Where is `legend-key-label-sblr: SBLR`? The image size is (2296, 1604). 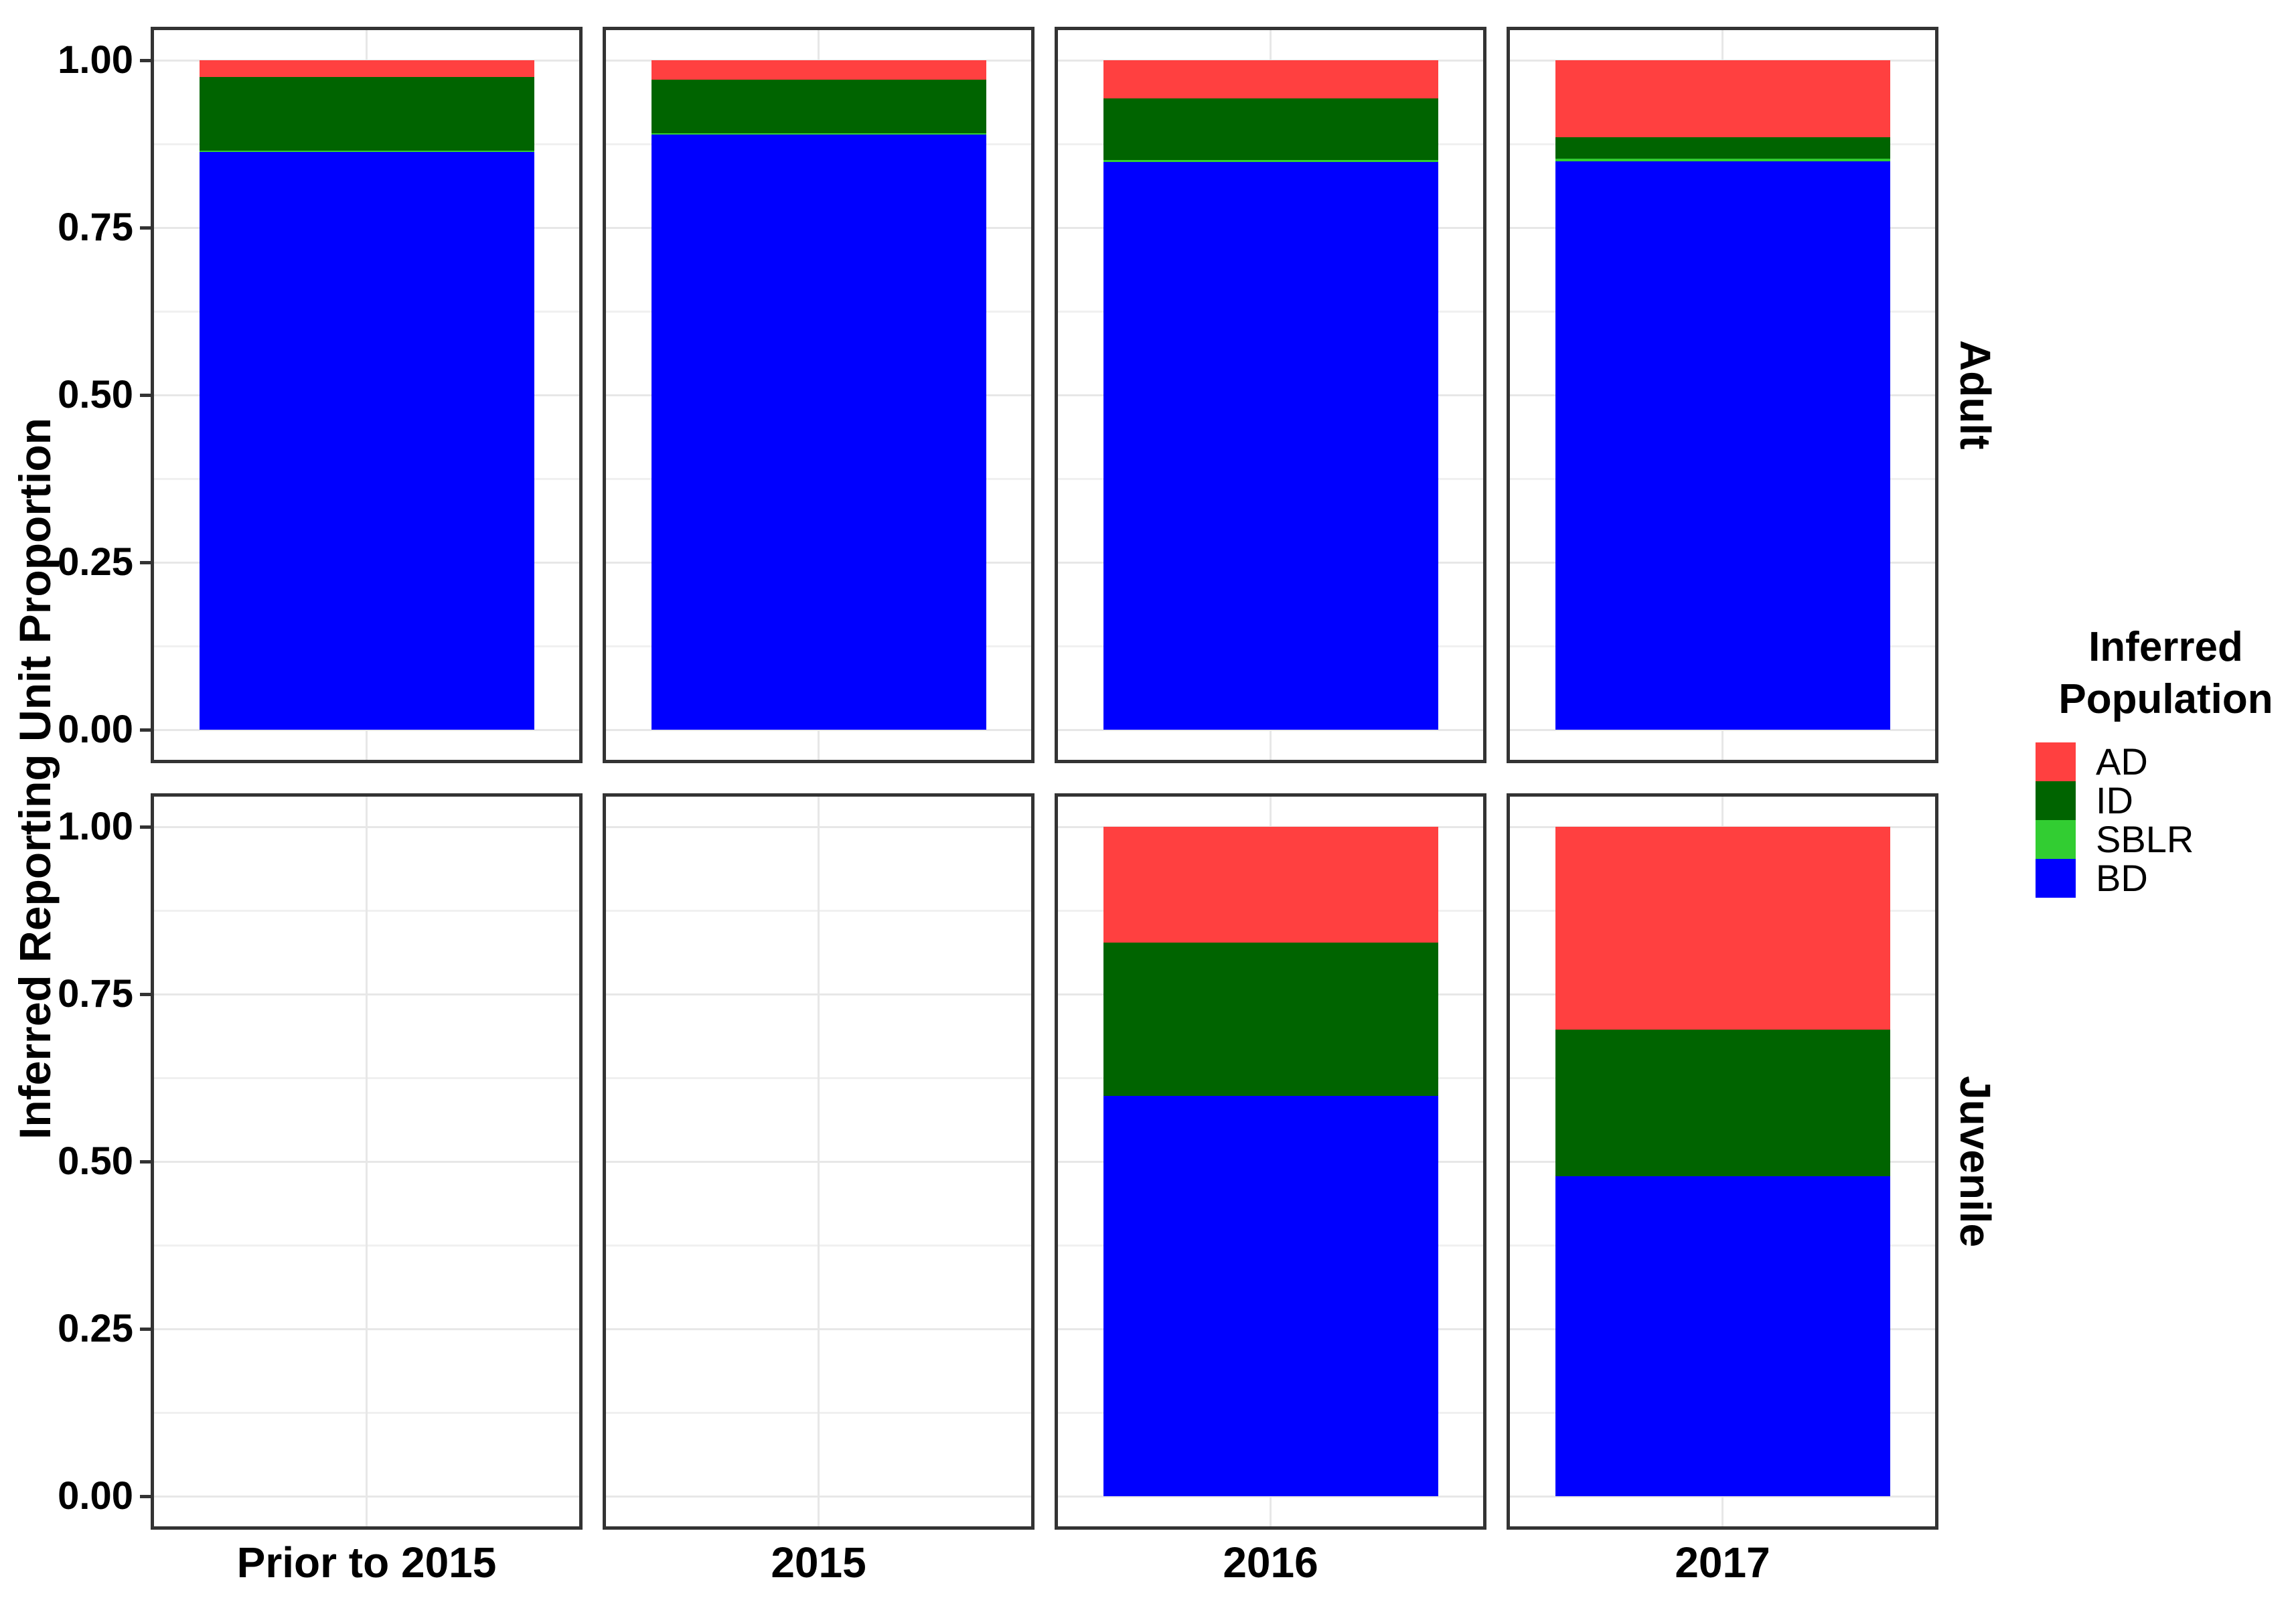
legend-key-label-sblr: SBLR is located at coordinates (2145, 839).